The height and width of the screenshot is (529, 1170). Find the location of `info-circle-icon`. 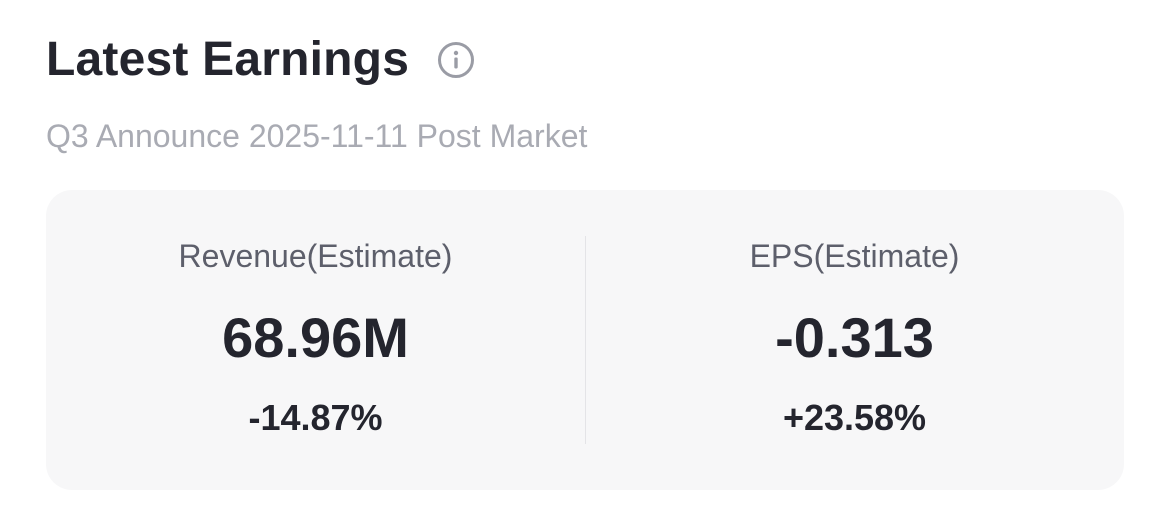

info-circle-icon is located at coordinates (456, 60).